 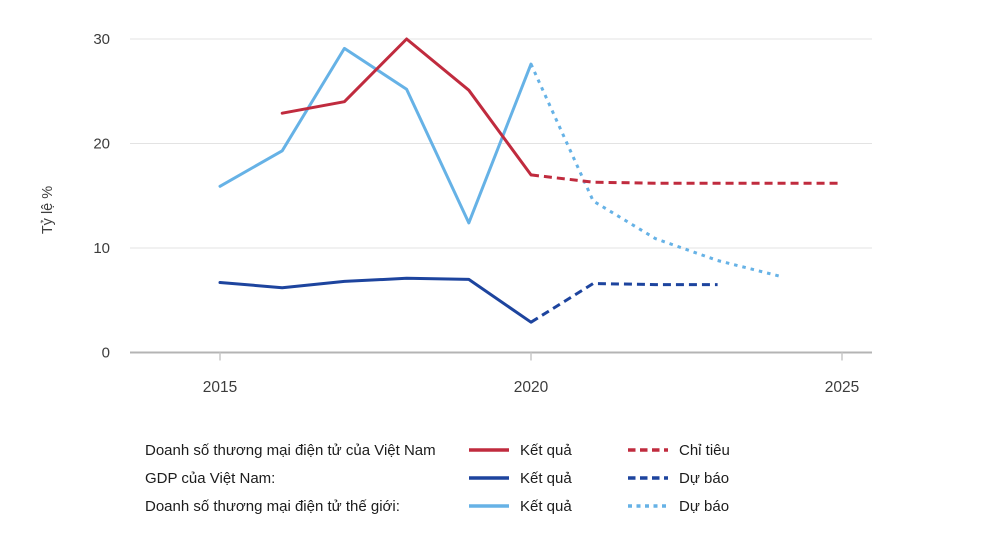 I want to click on series-line-world-ecom-forecast, so click(x=655, y=170).